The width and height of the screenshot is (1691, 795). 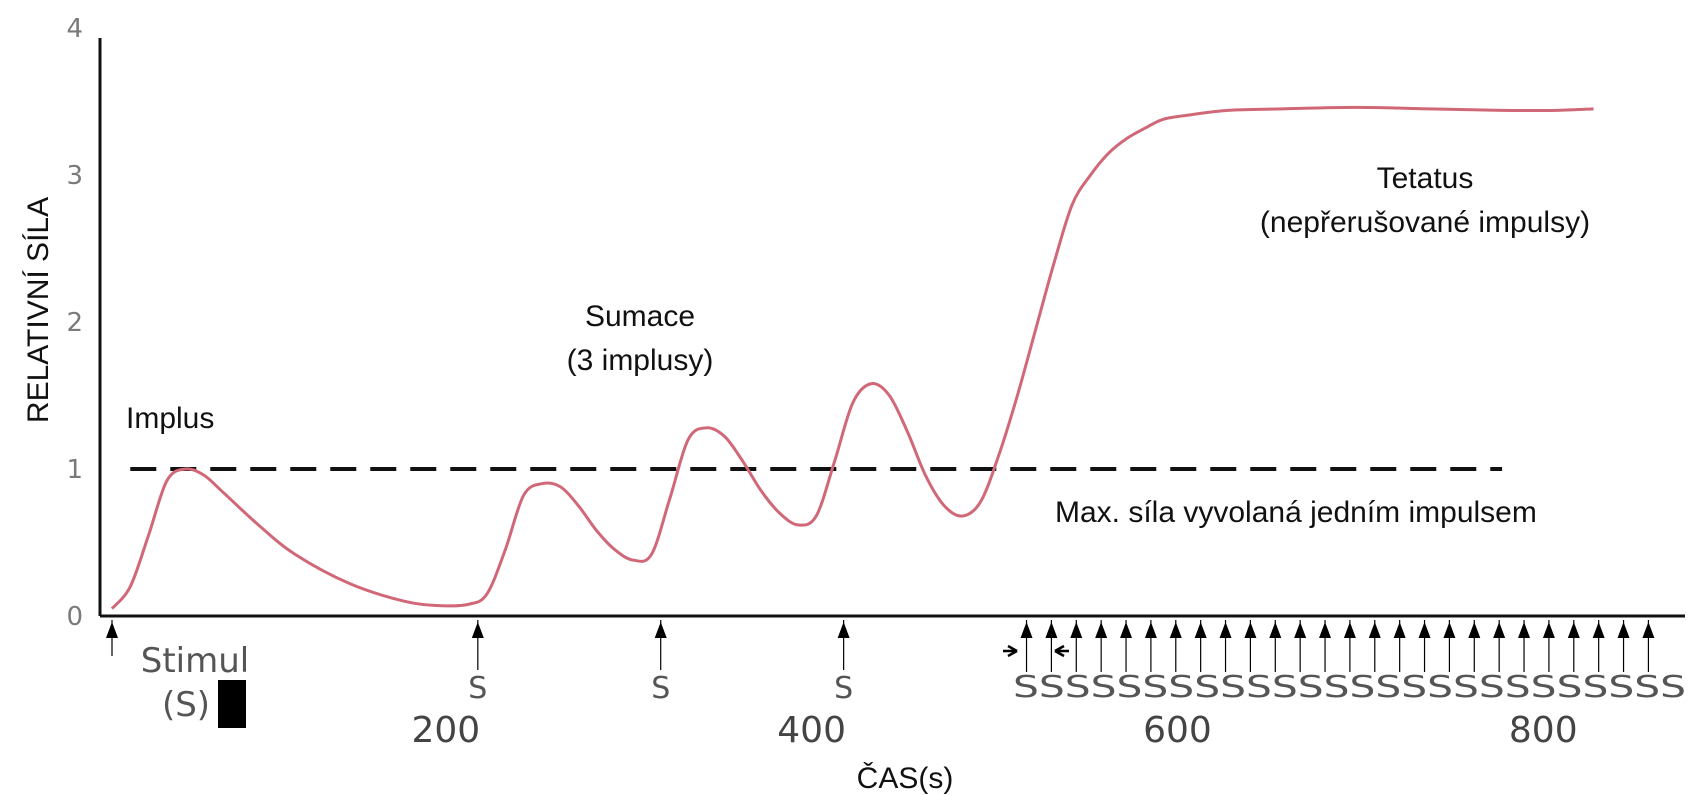 I want to click on annotation-summation-subtitle: (3 implusy), so click(x=640, y=360).